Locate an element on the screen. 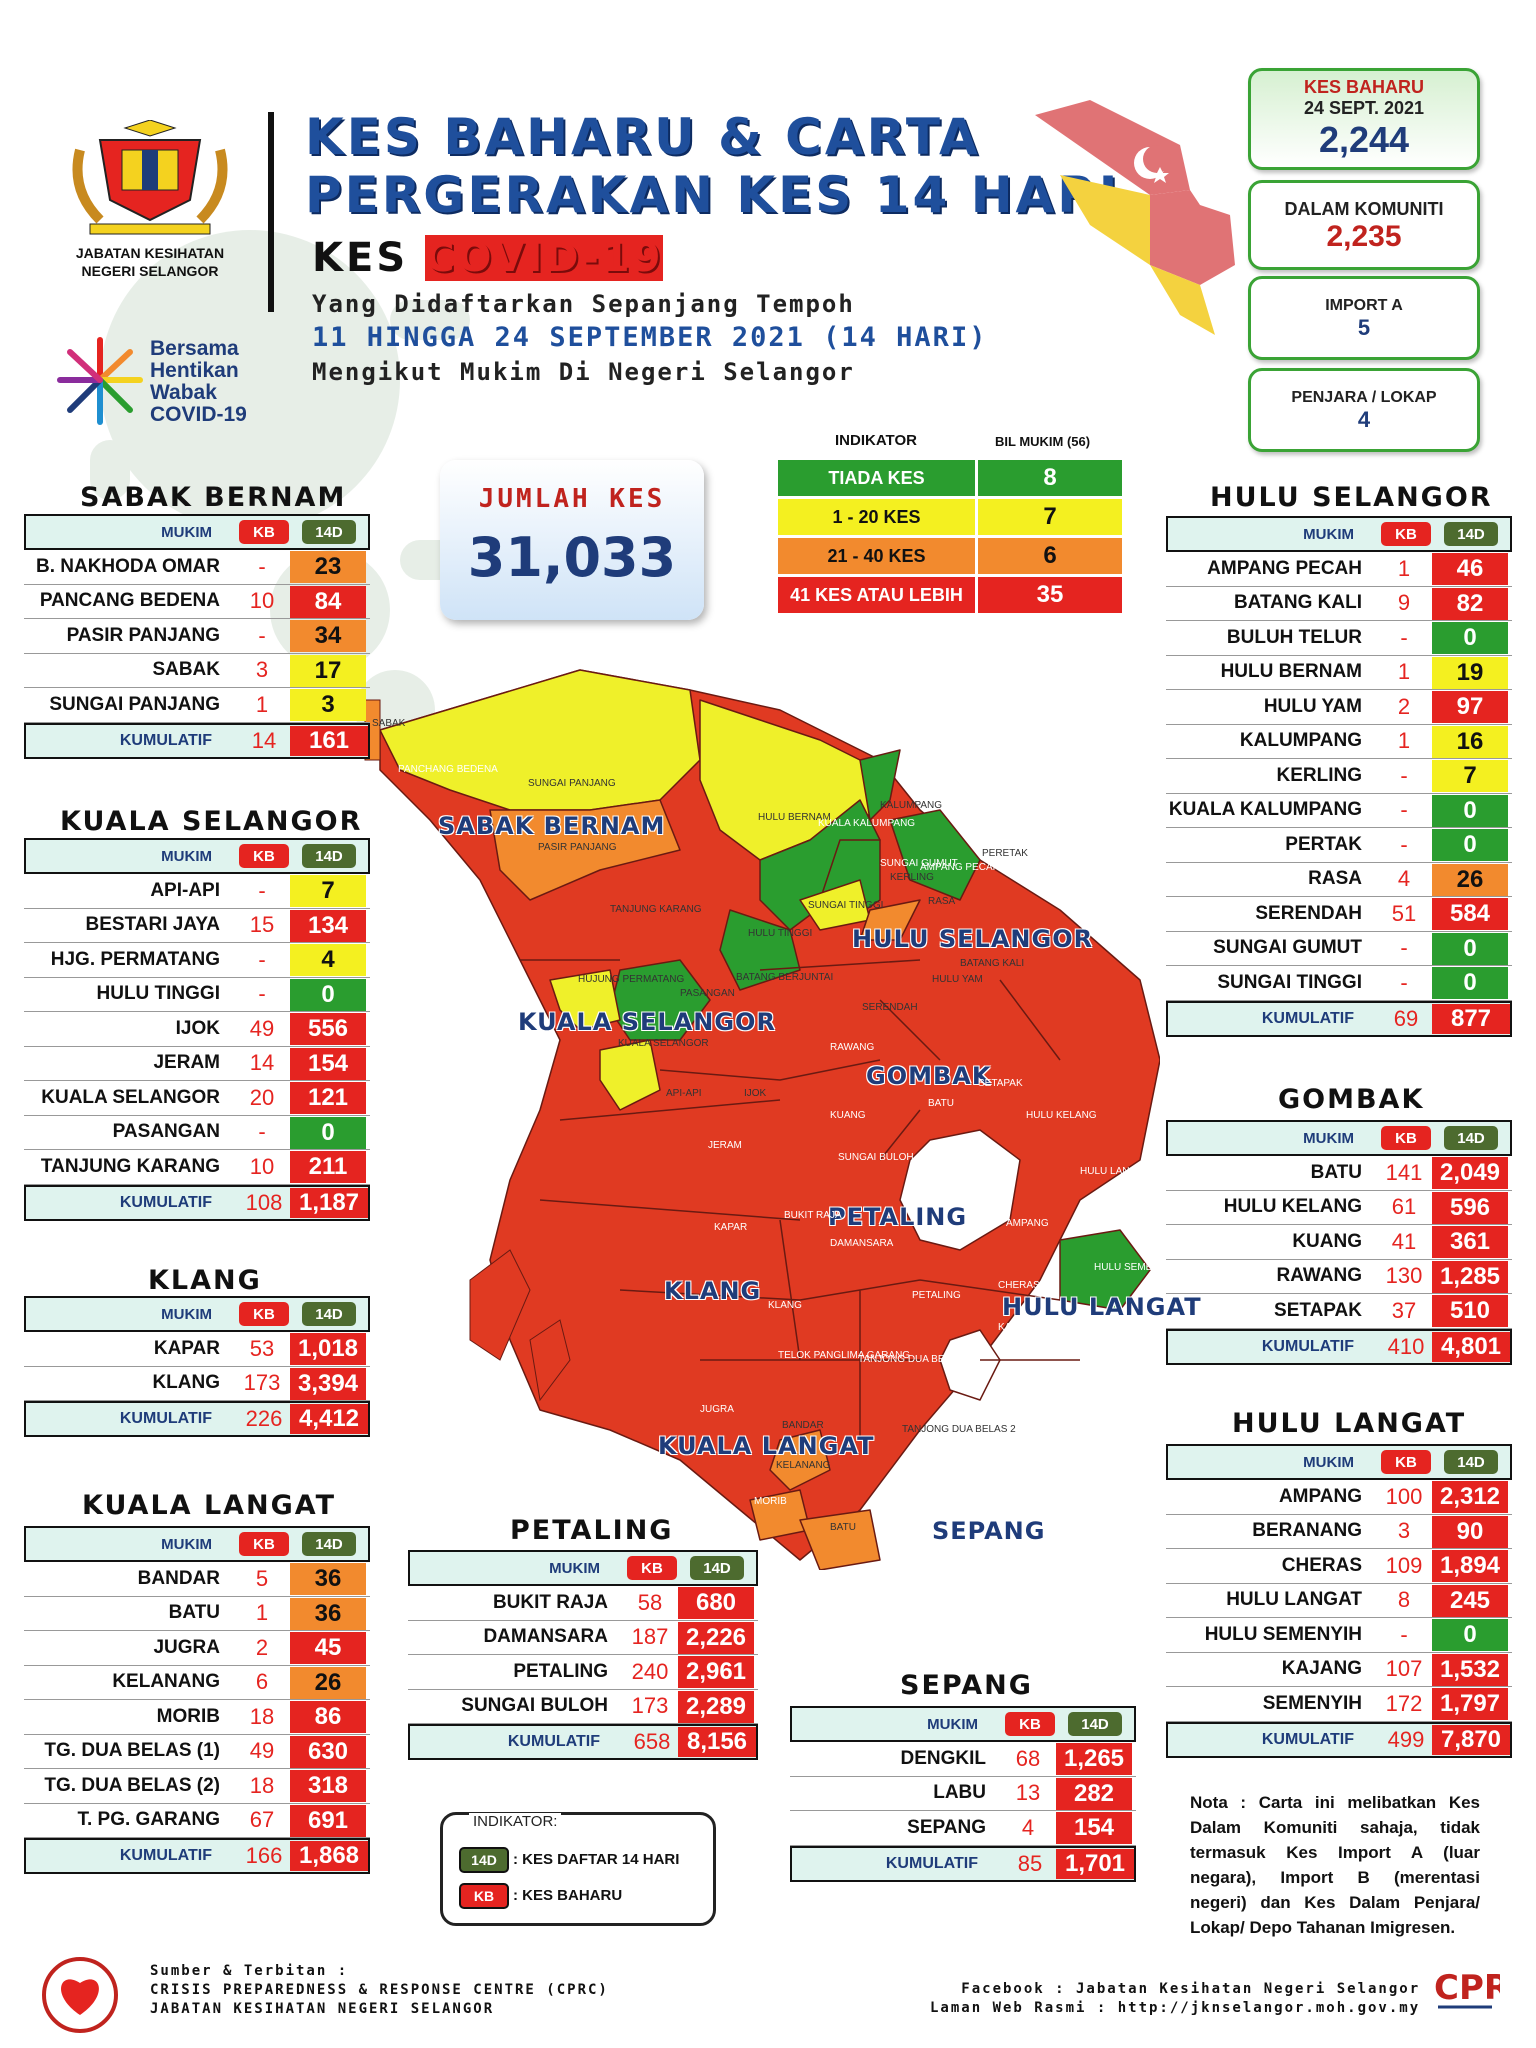 This screenshot has height=2048, width=1536. svg-text: CPR is located at coordinates (1467, 1988).